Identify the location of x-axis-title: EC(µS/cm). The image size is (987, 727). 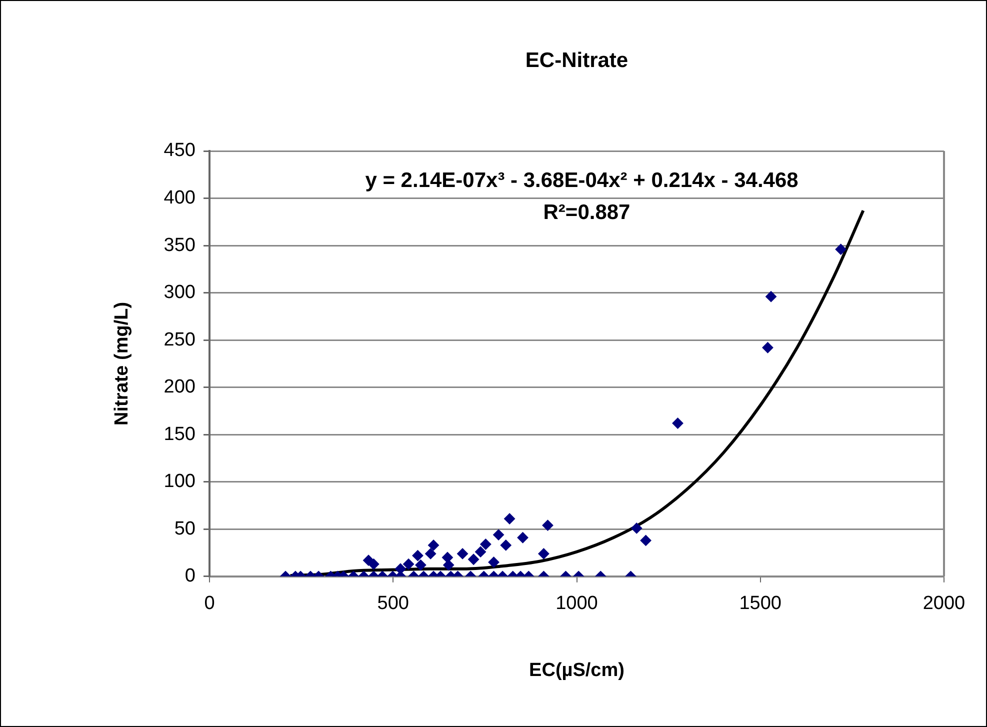
(576, 670).